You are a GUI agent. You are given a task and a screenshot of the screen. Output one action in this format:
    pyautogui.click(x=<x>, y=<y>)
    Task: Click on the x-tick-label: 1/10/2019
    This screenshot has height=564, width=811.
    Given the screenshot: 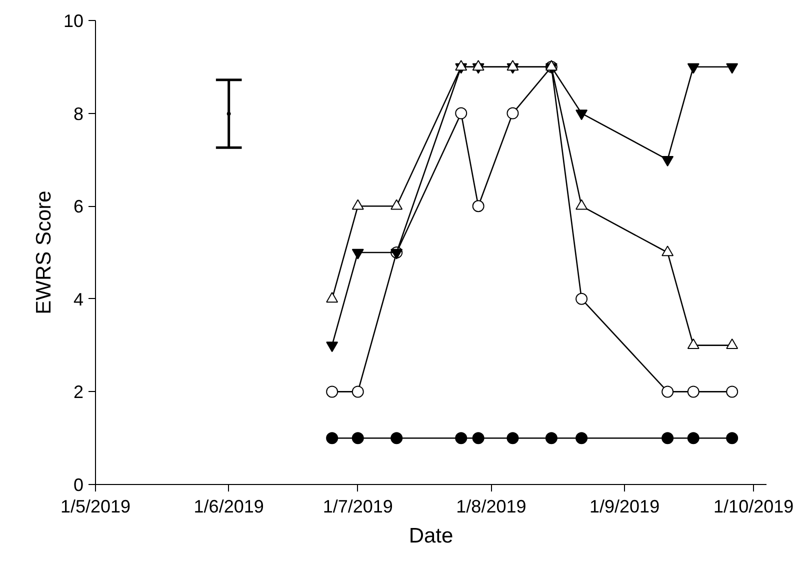 What is the action you would take?
    pyautogui.click(x=754, y=506)
    